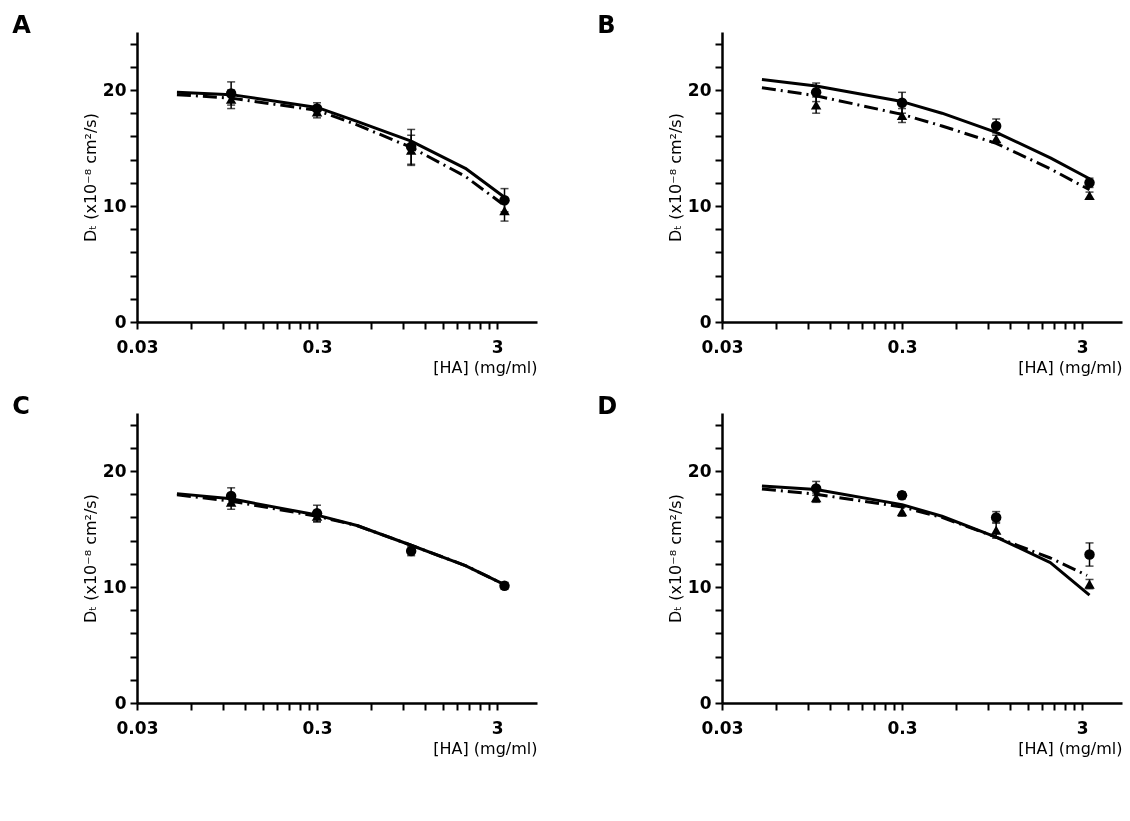 The height and width of the screenshot is (821, 1130). I want to click on chart-title: C, so click(21, 406).